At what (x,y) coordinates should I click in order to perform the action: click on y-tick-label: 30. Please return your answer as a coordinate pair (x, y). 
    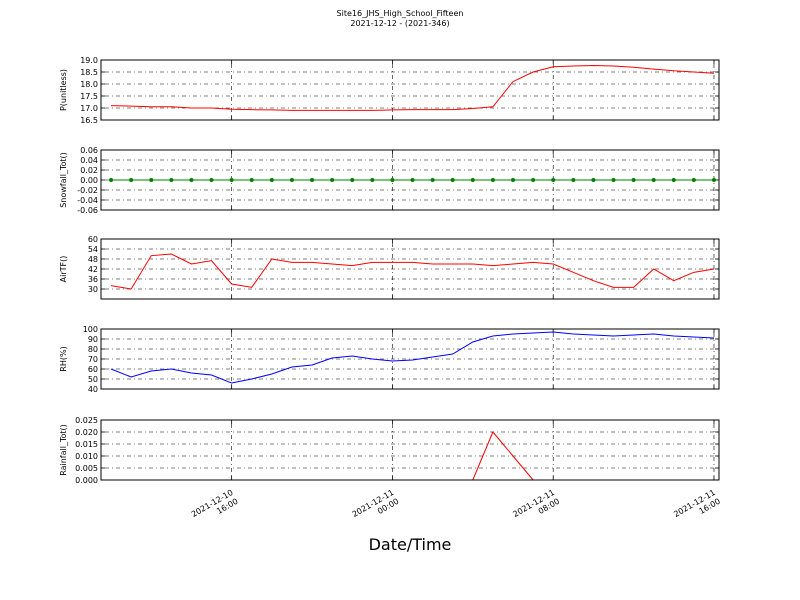
    Looking at the image, I should click on (93, 289).